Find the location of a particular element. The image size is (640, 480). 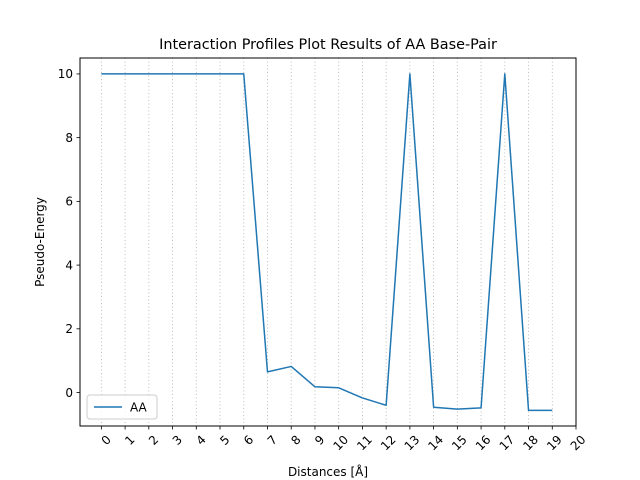

y-tick-label-5: 10 is located at coordinates (65, 74).